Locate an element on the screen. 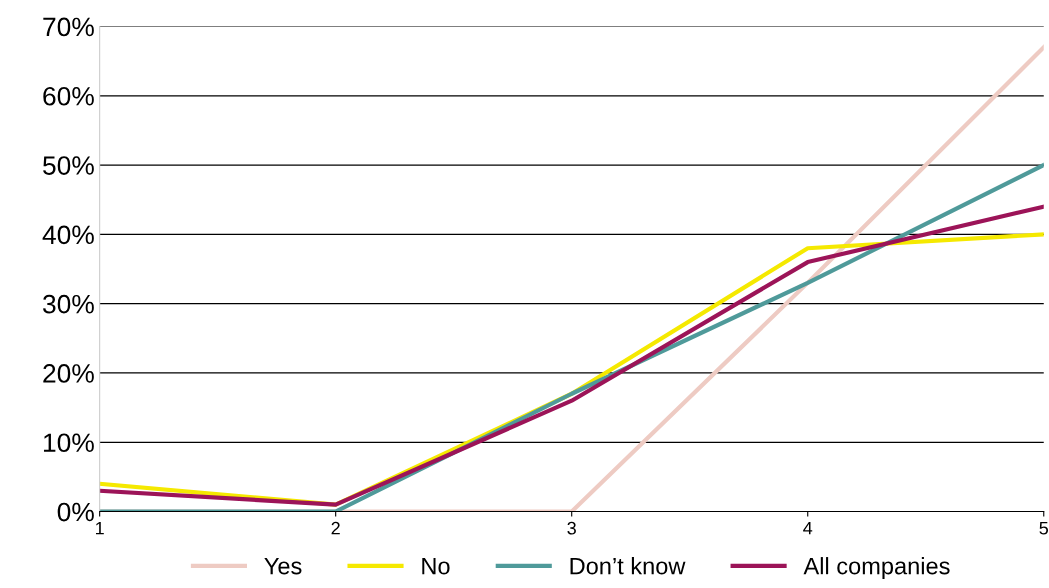 The image size is (1049, 588). legend-label: Yes is located at coordinates (283, 566).